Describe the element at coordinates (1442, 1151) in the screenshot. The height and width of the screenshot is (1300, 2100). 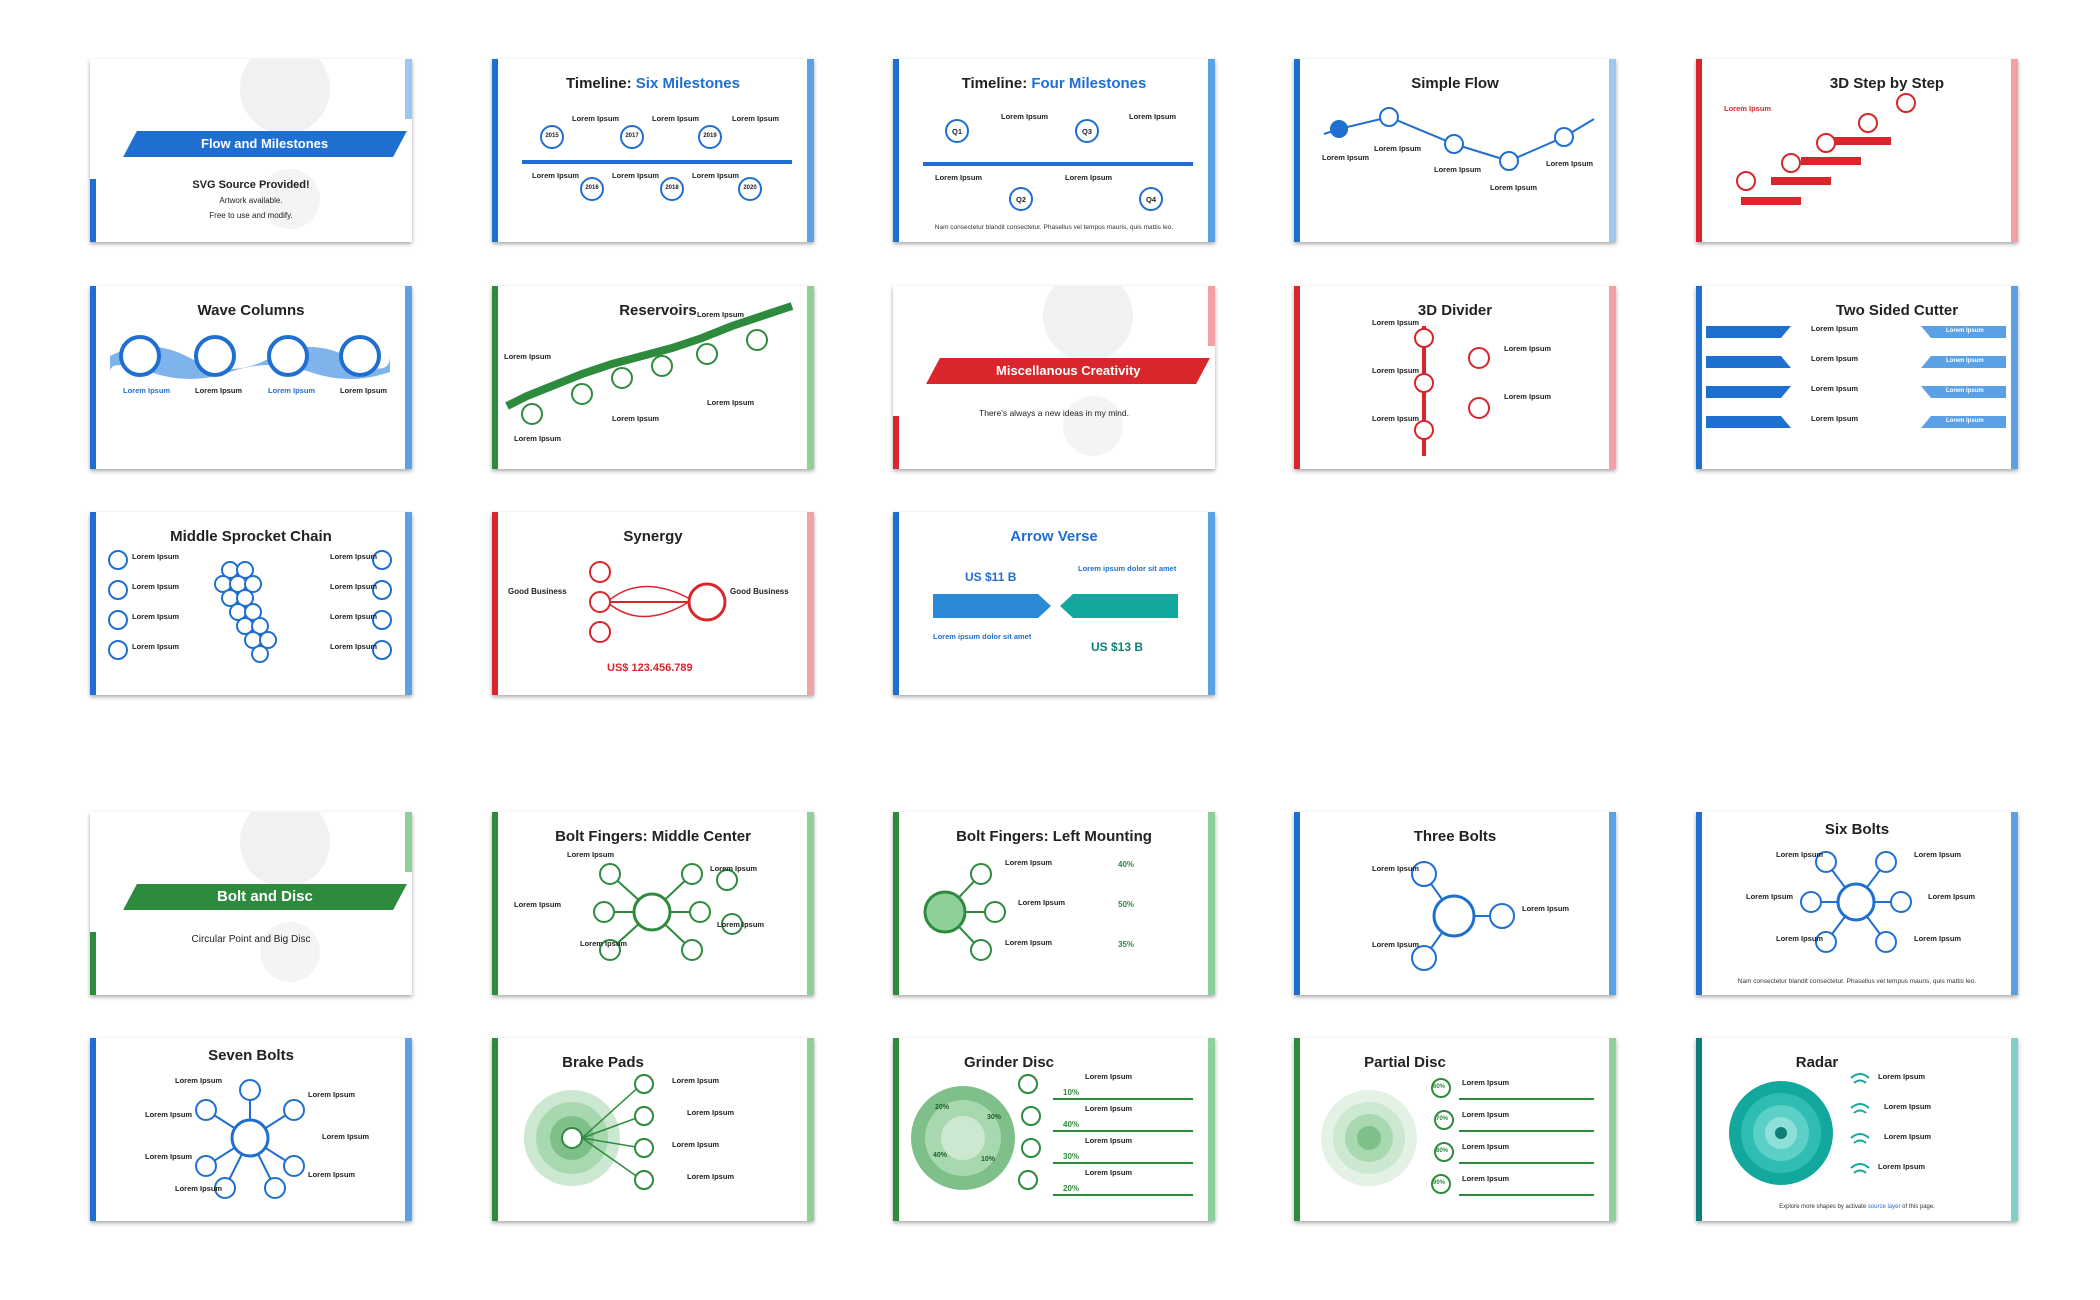
I see `percent-label: 80%` at that location.